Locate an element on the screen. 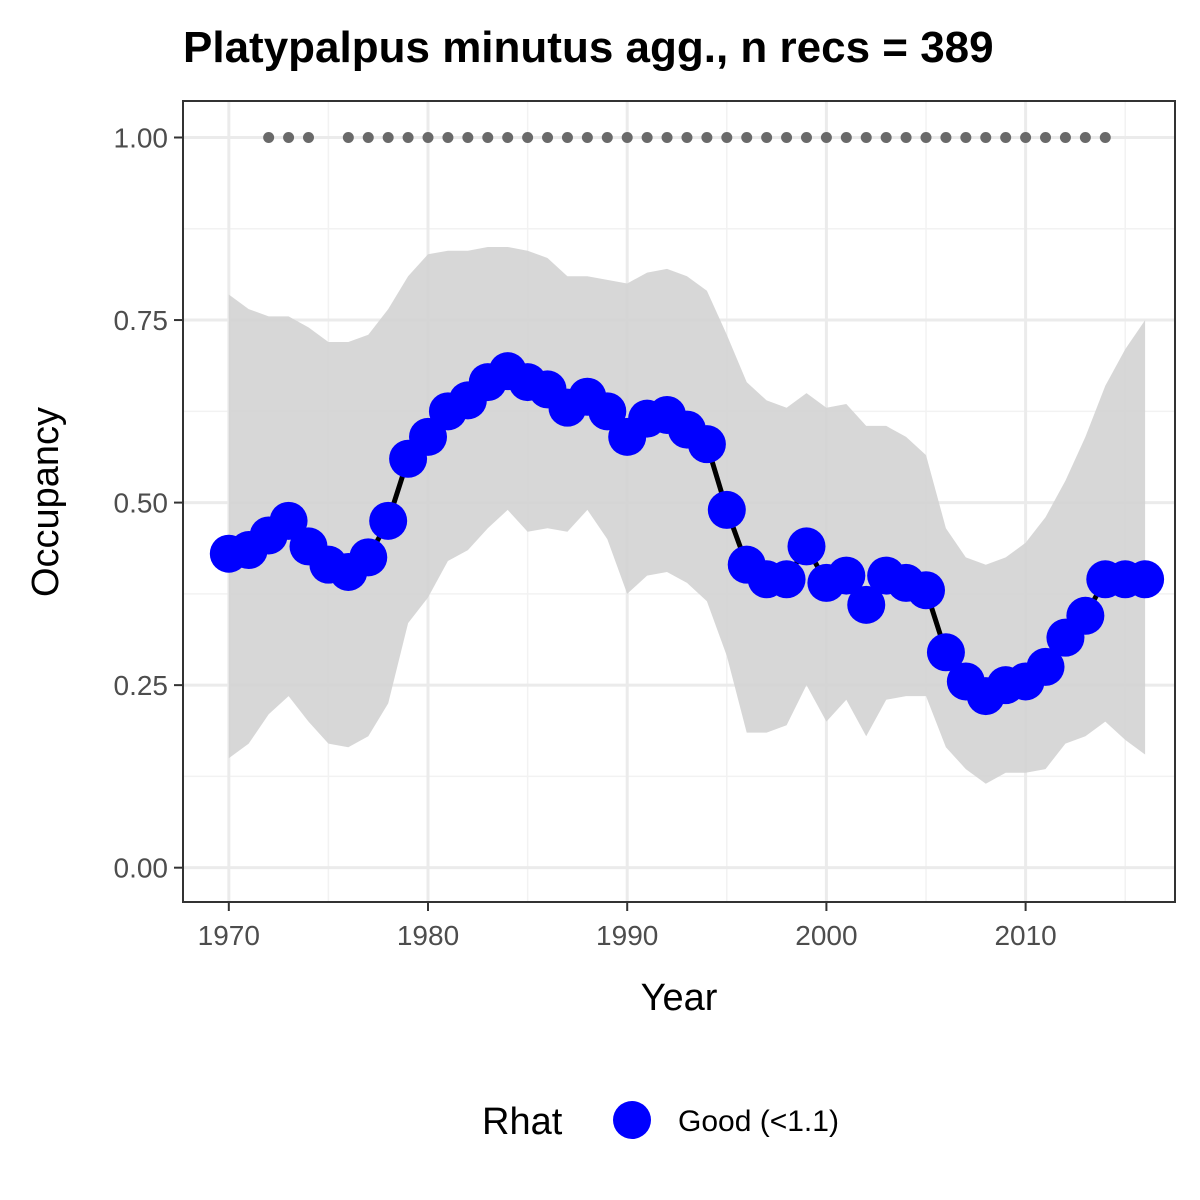 The image size is (1200, 1200). chart-title: Platypalpus minutus agg., n recs = 389 is located at coordinates (588, 47).